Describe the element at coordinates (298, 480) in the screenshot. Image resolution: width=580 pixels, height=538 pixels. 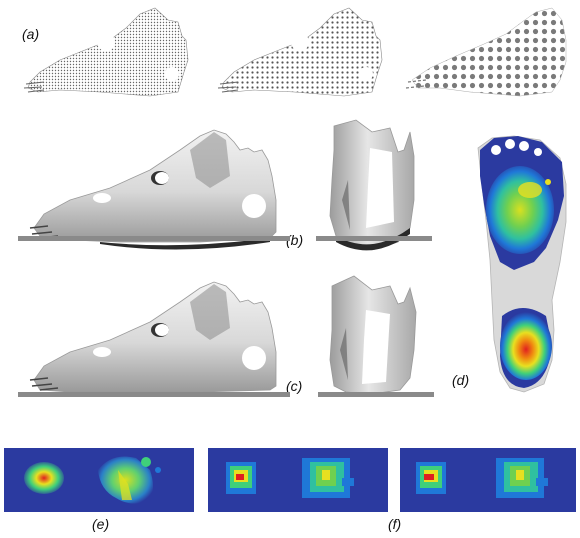
I see `pressure-map-f-left` at that location.